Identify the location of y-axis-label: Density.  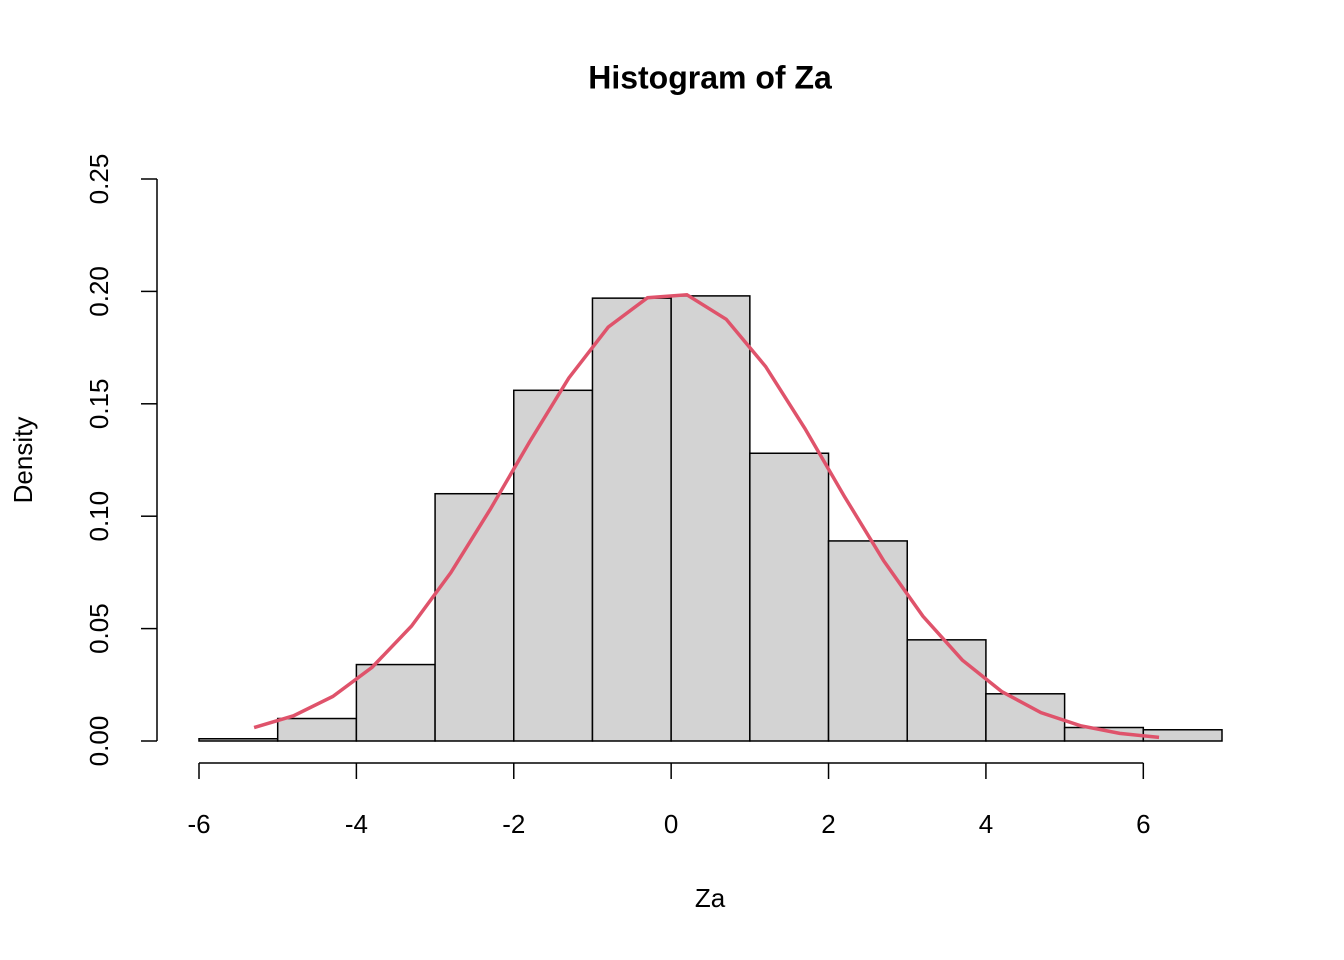
(23, 460).